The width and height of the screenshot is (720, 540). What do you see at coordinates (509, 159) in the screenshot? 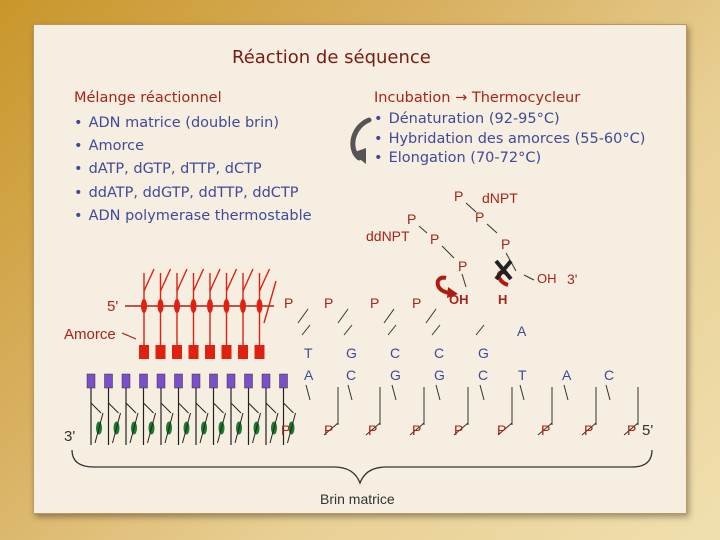
I see `incubation-item: Elongation (70-72°C)` at bounding box center [509, 159].